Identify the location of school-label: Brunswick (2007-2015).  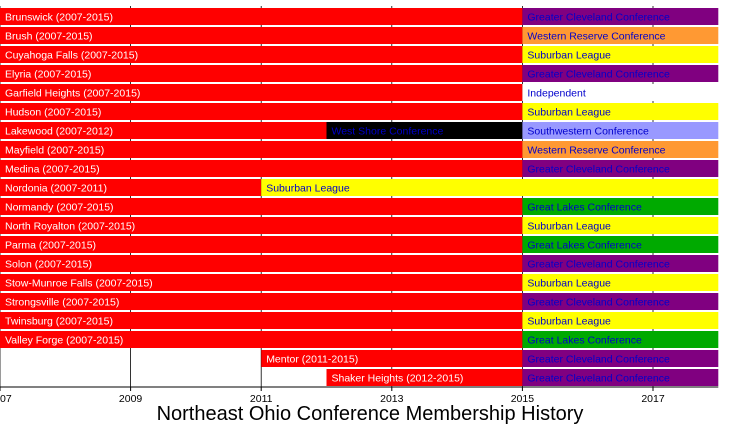
(59, 18).